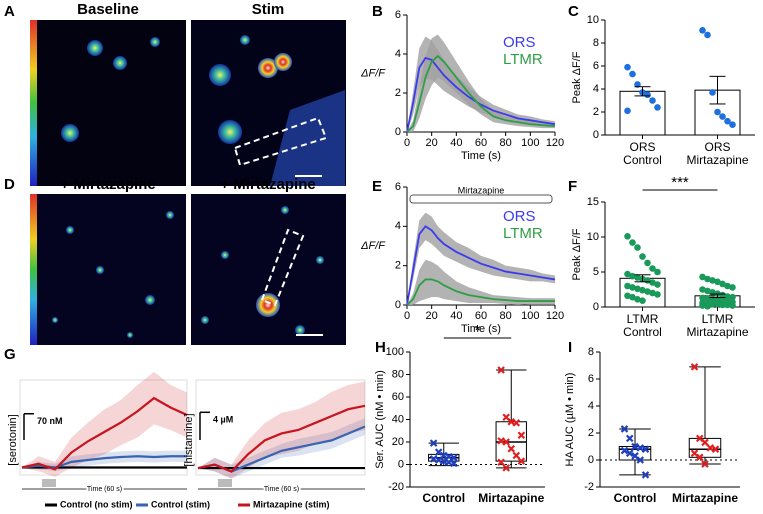  Describe the element at coordinates (398, 419) in the screenshot. I see `y-tick-label: 40` at that location.